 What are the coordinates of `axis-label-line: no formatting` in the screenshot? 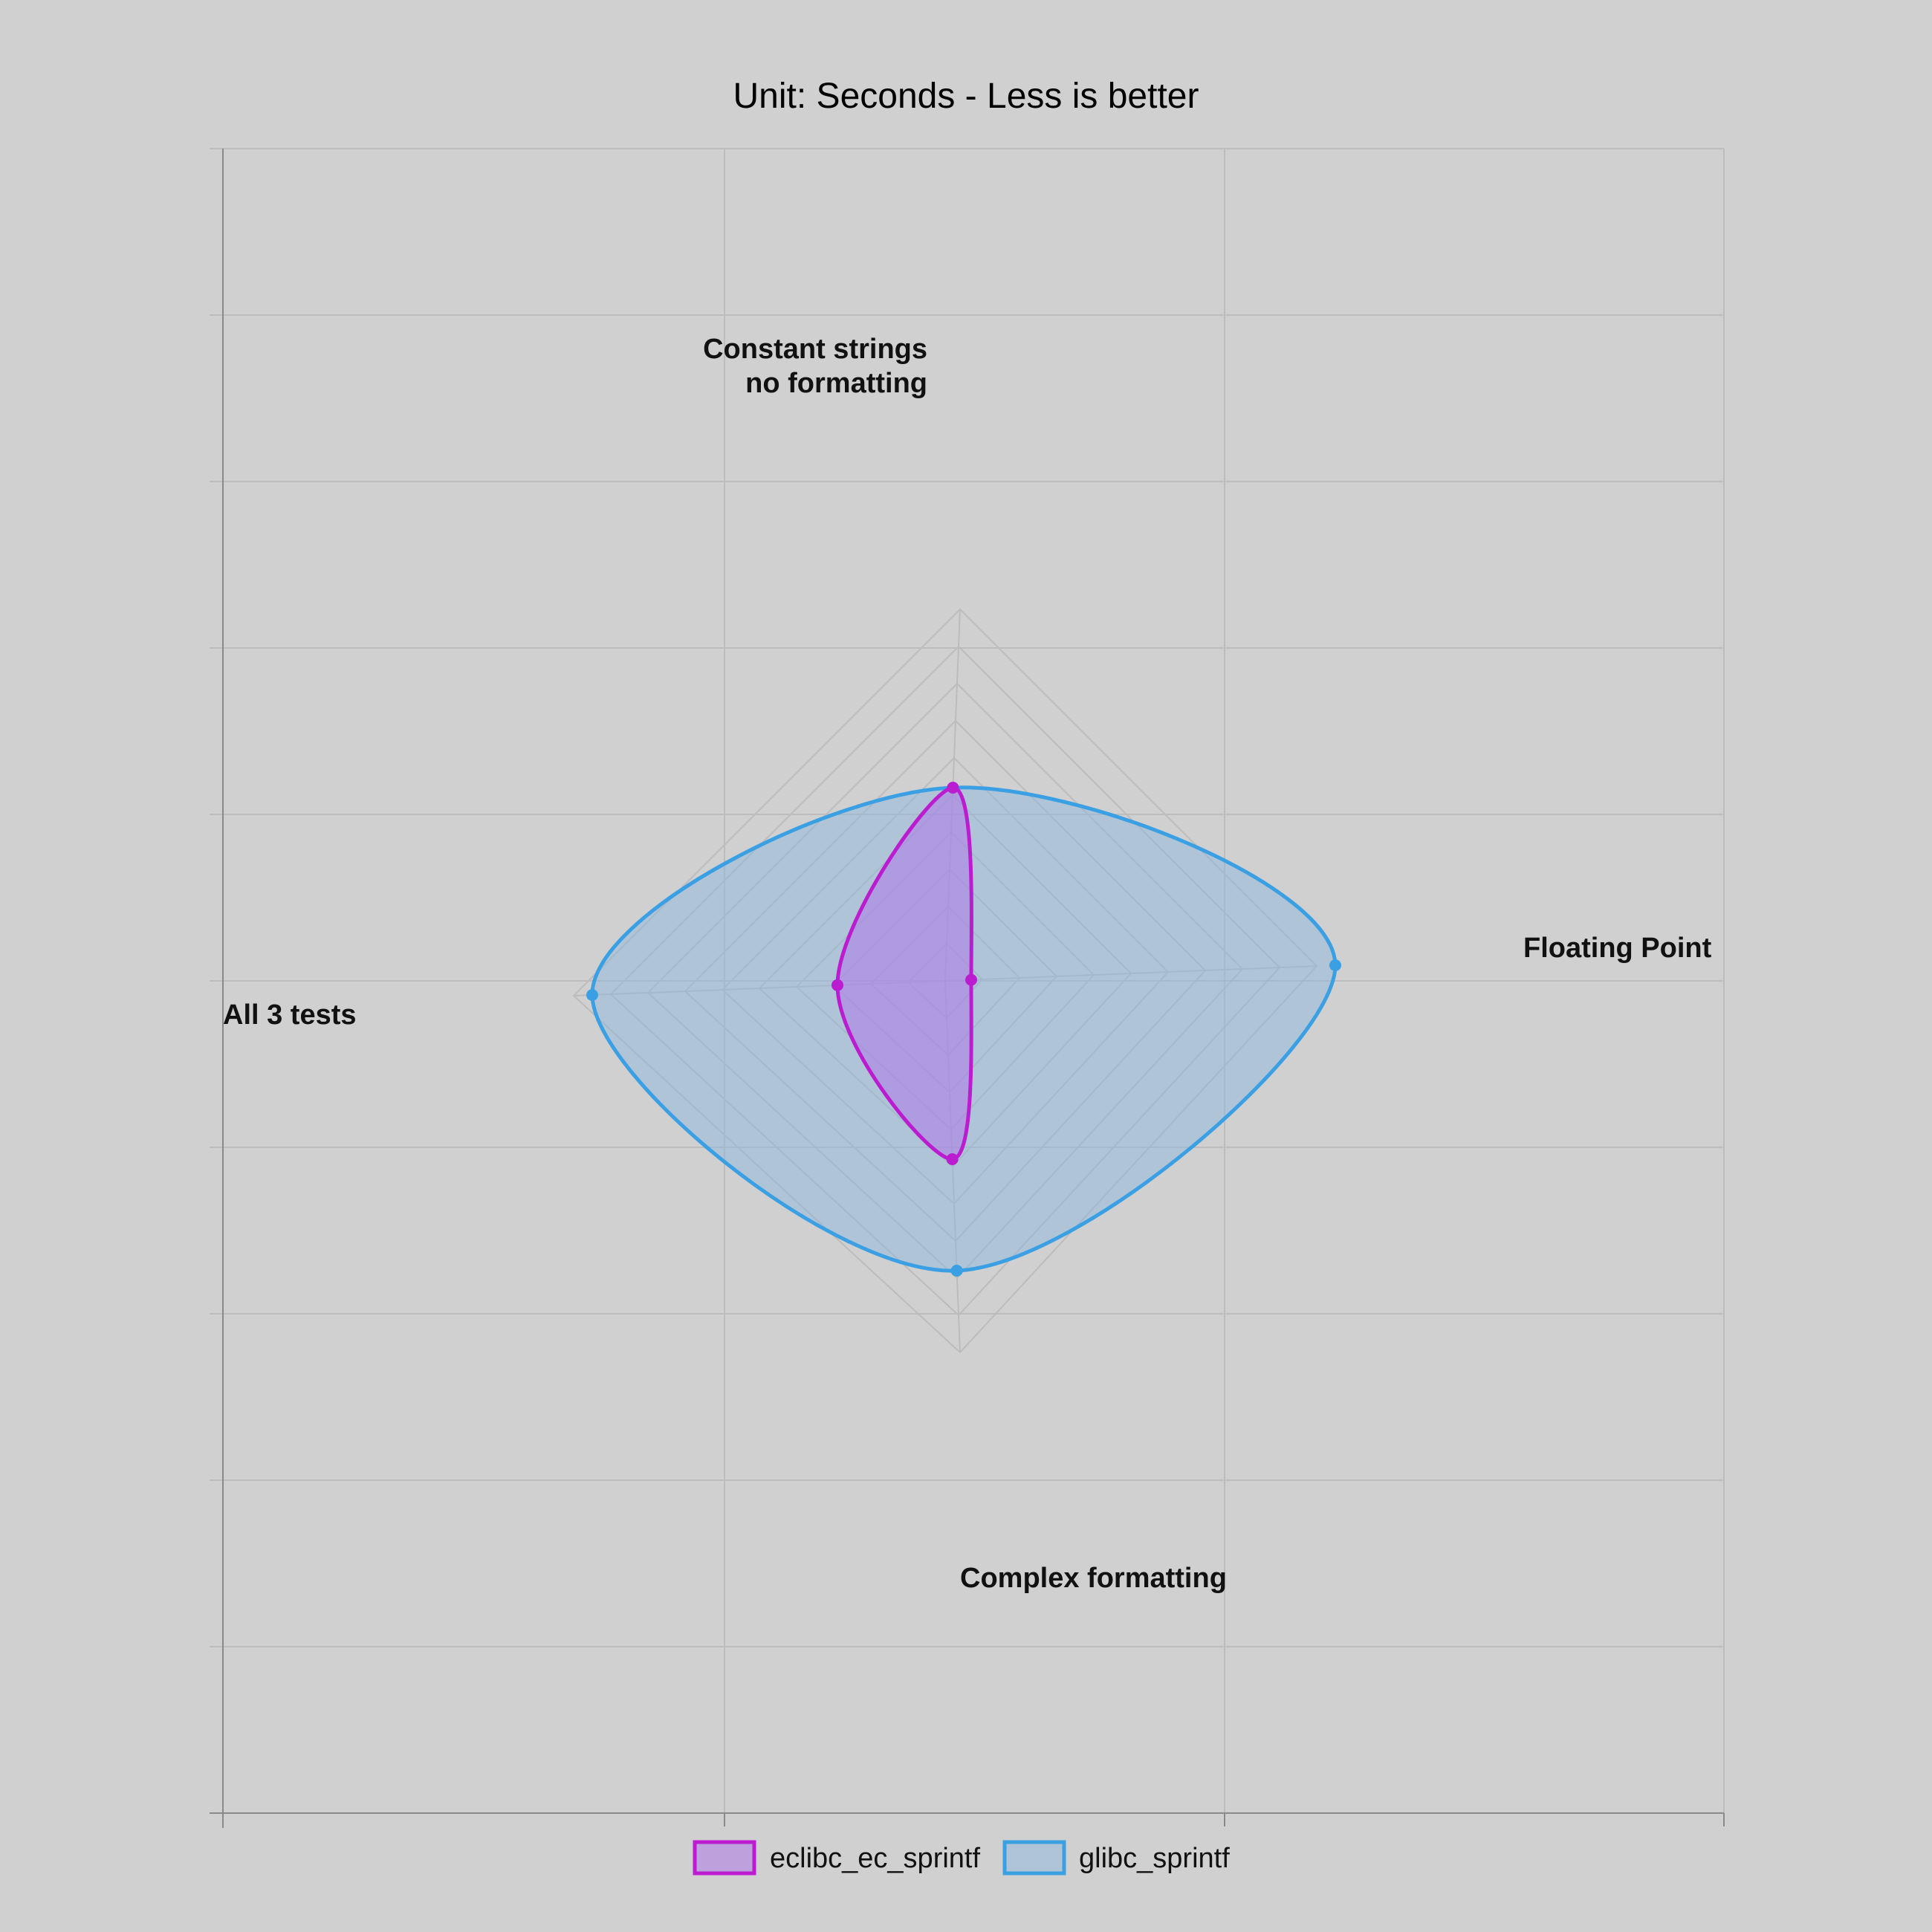 It's located at (836, 383).